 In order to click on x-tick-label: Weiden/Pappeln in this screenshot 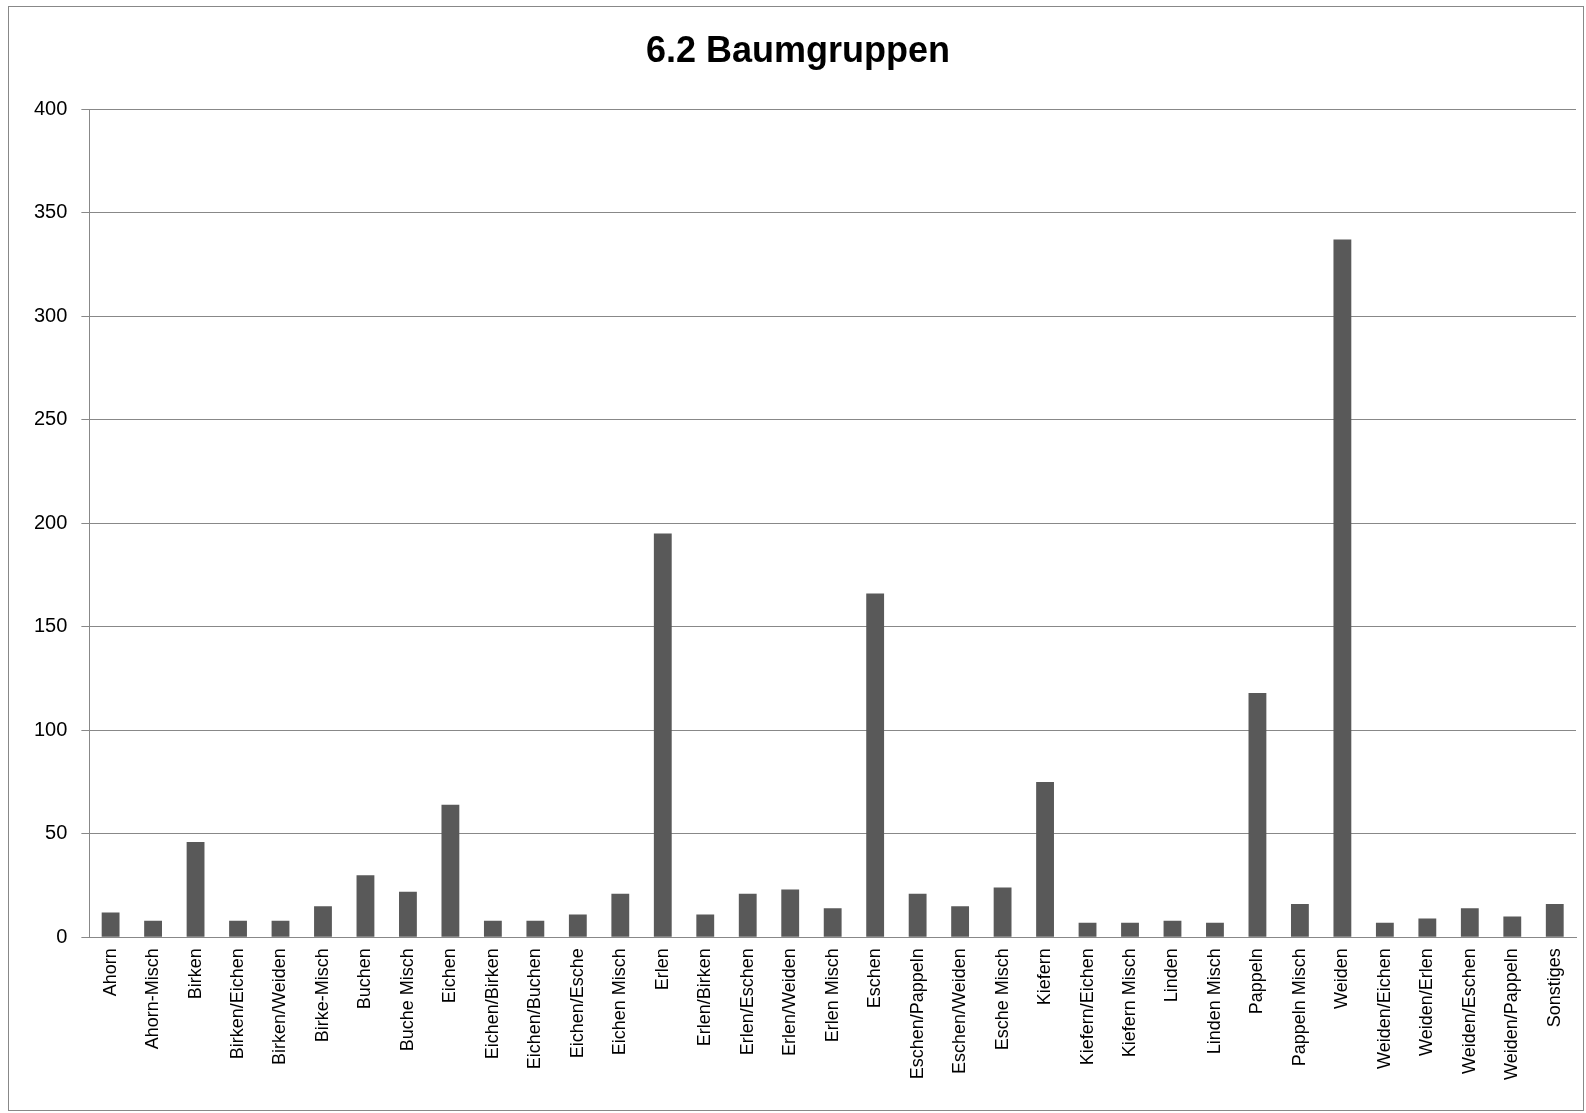, I will do `click(1511, 1014)`.